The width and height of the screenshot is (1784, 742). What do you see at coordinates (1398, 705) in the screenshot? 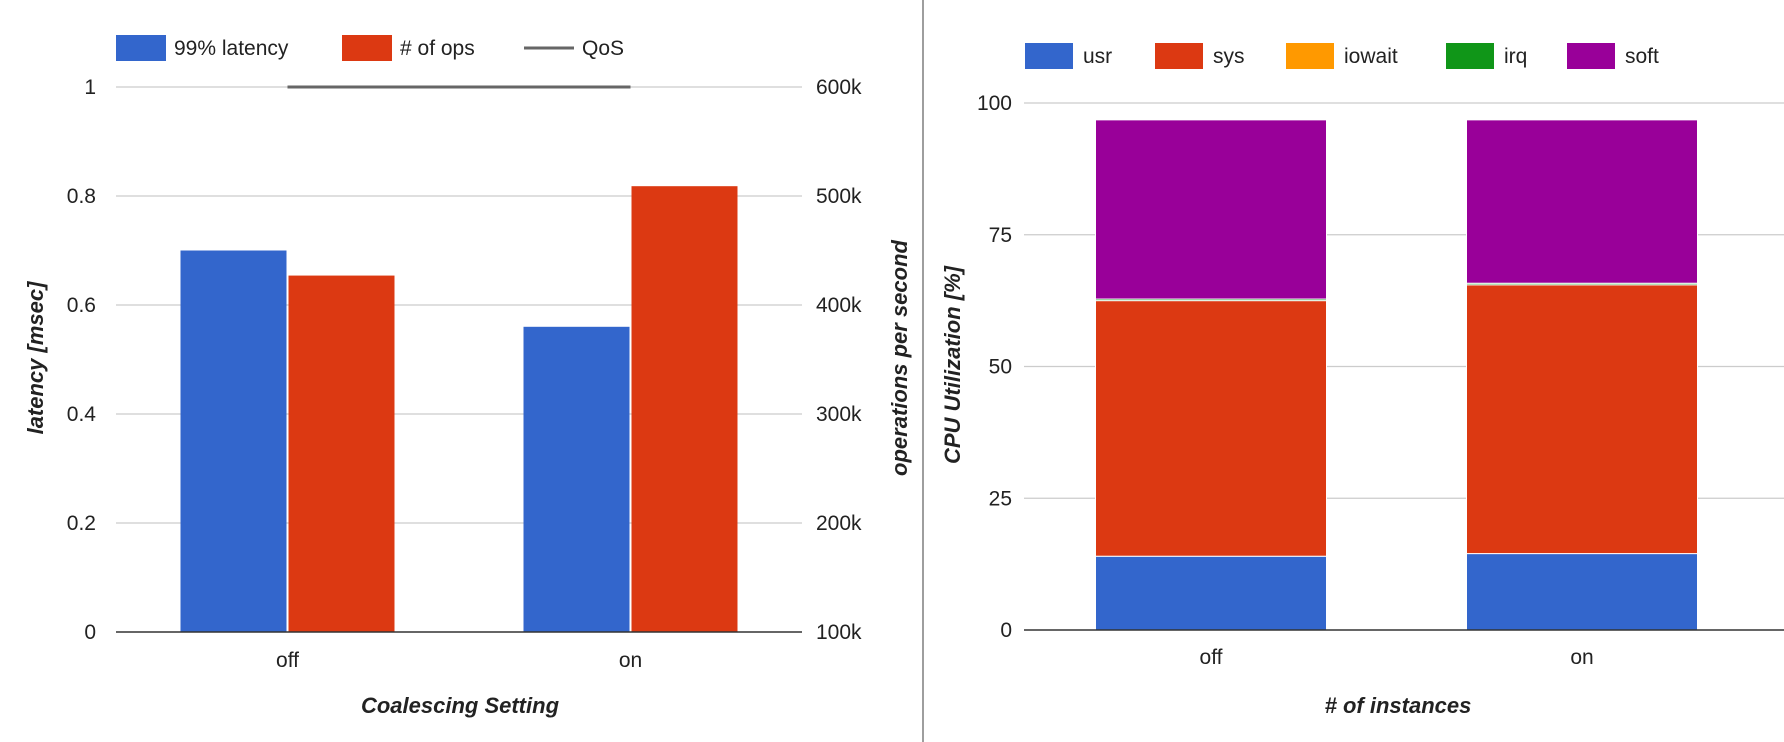
I see `x-axis-title: # of instances` at bounding box center [1398, 705].